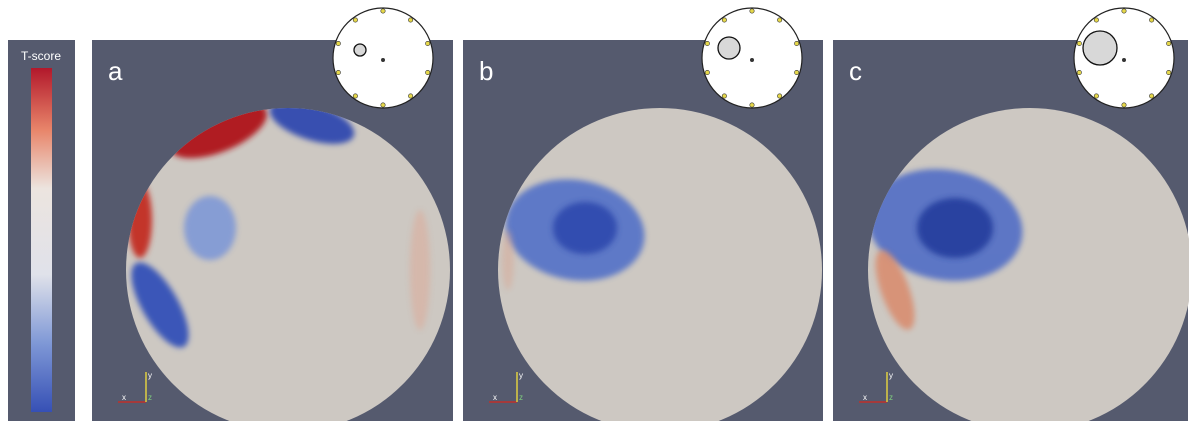 The height and width of the screenshot is (421, 1189). What do you see at coordinates (41, 56) in the screenshot?
I see `colorbar-title: T-score` at bounding box center [41, 56].